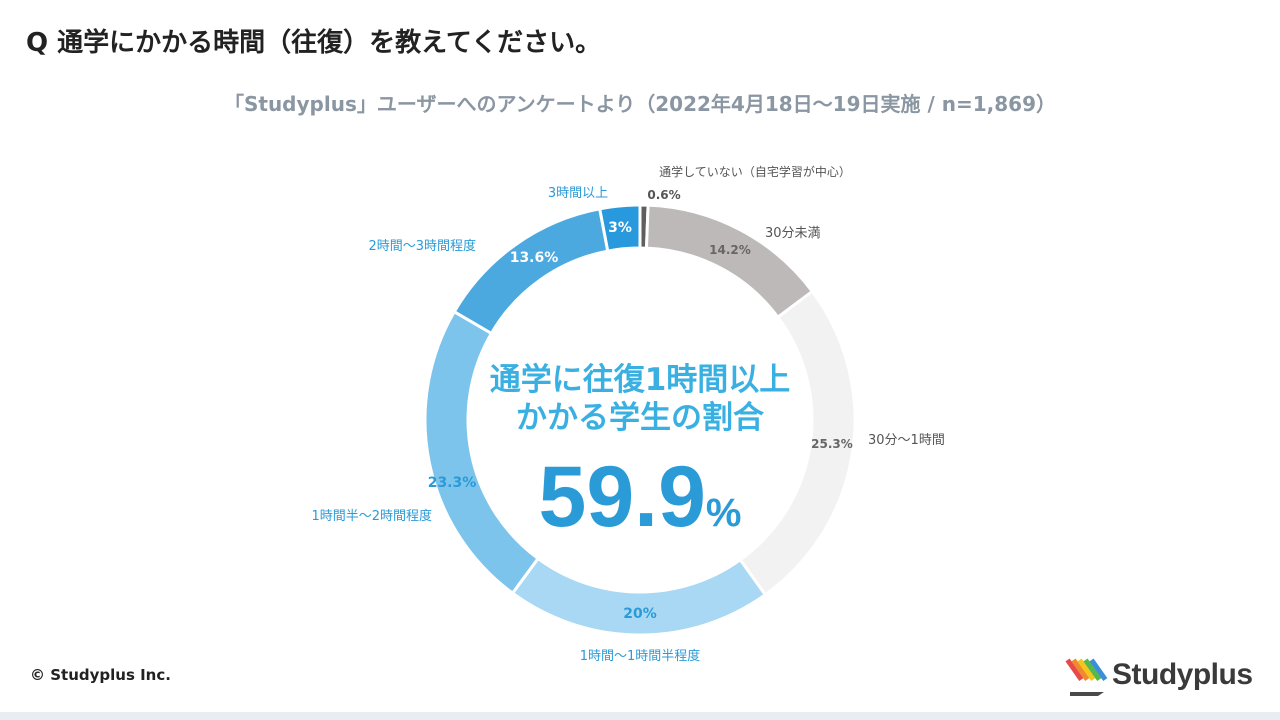 The image size is (1280, 720). Describe the element at coordinates (906, 440) in the screenshot. I see `slice-category-label-2: 30分〜1時間` at that location.